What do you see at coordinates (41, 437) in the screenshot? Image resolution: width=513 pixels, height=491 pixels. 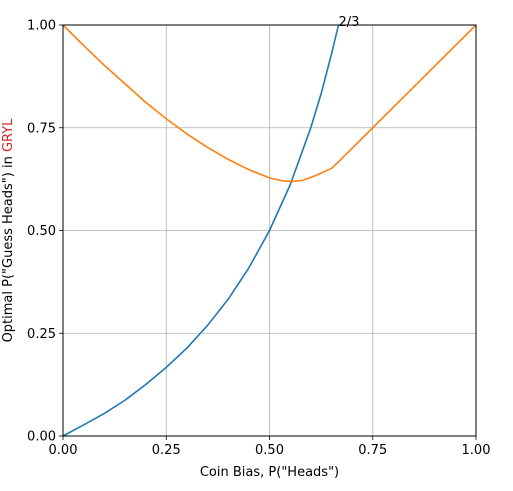 I see `y-tick-label: 0.00` at bounding box center [41, 437].